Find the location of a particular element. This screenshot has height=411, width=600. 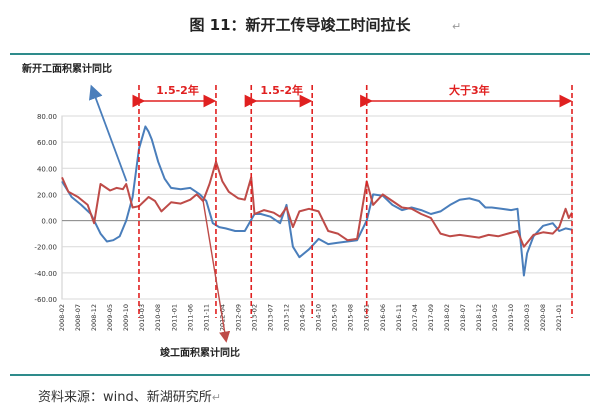

y-tick-label: 20.00 is located at coordinates (47, 195).